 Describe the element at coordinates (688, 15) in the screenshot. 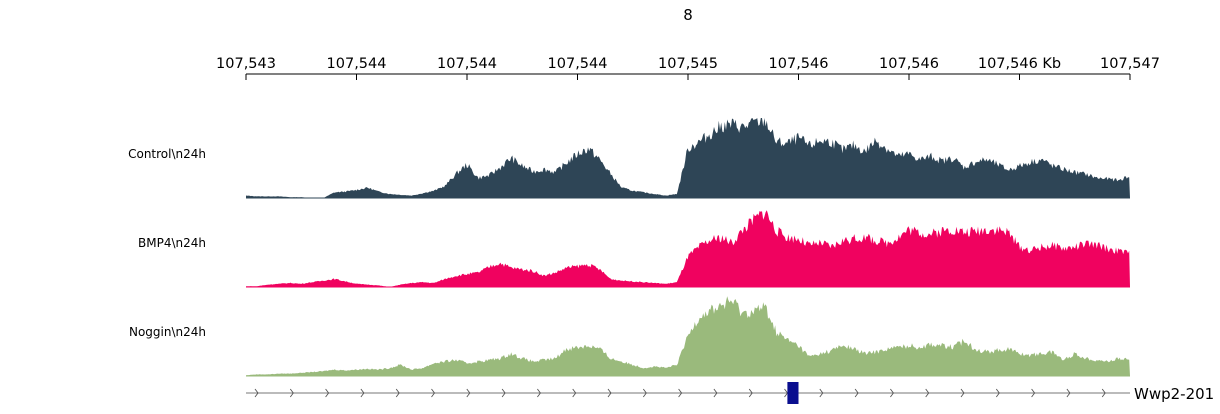

I see `chromosome-title: 8` at that location.